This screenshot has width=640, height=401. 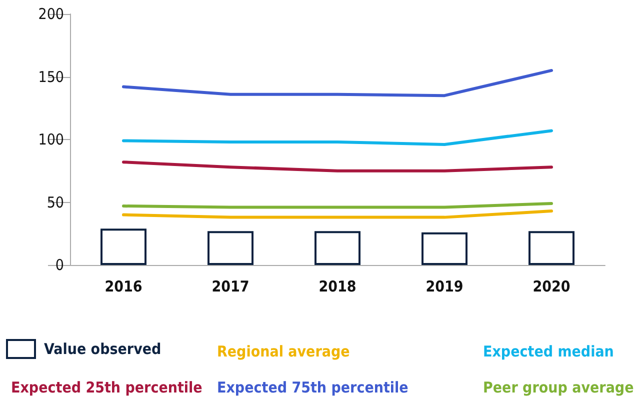 What do you see at coordinates (548, 351) in the screenshot?
I see `text: Expected median` at bounding box center [548, 351].